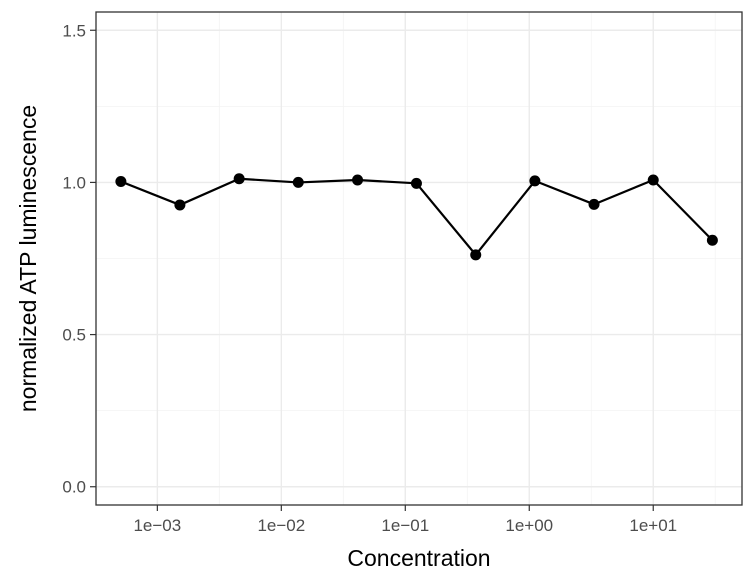  Describe the element at coordinates (653, 525) in the screenshot. I see `x-tick-label: 1e+01` at that location.